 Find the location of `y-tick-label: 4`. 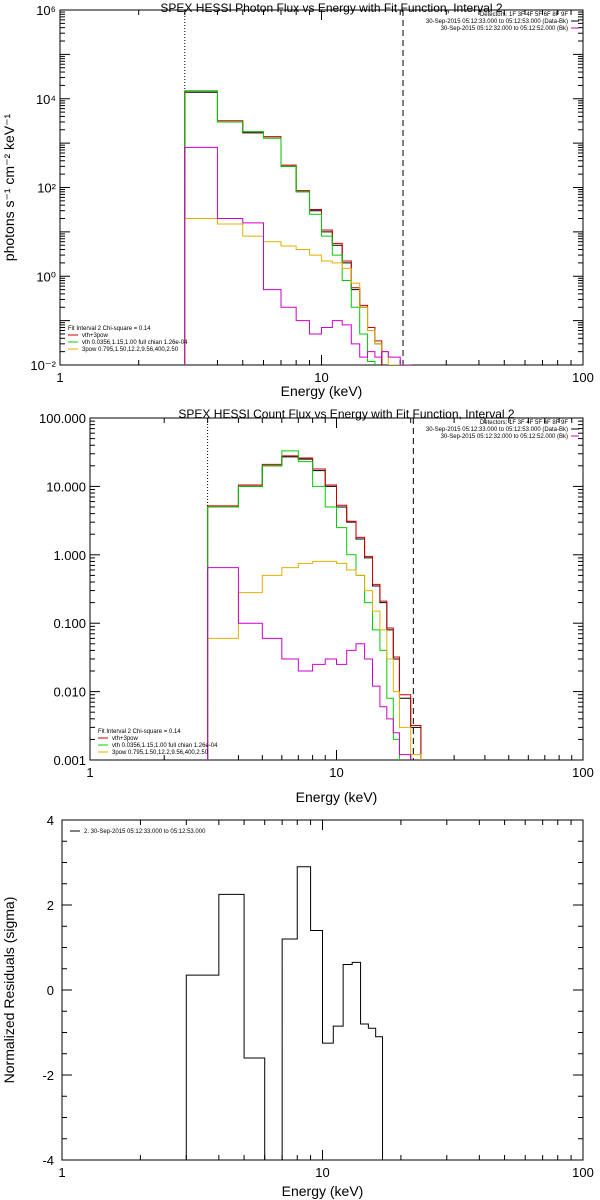

y-tick-label: 4 is located at coordinates (50, 820).